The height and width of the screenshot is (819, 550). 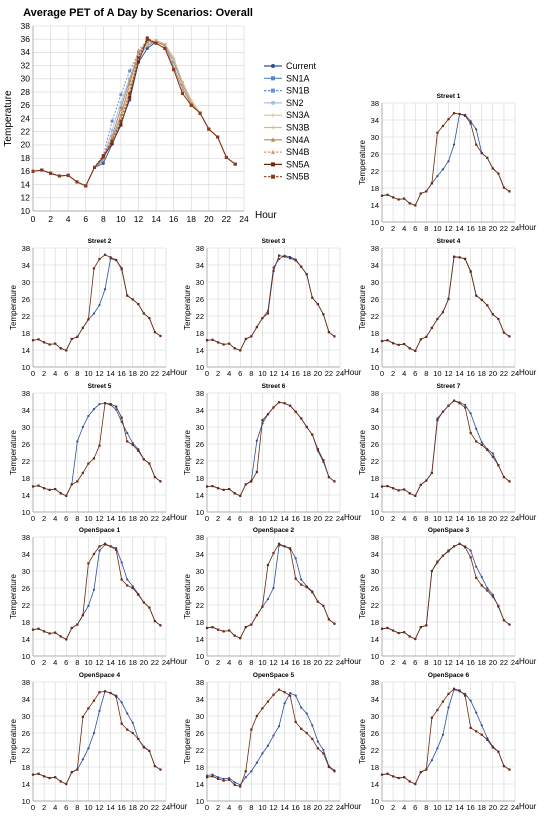 I want to click on legend-item: SN2, so click(x=284, y=103).